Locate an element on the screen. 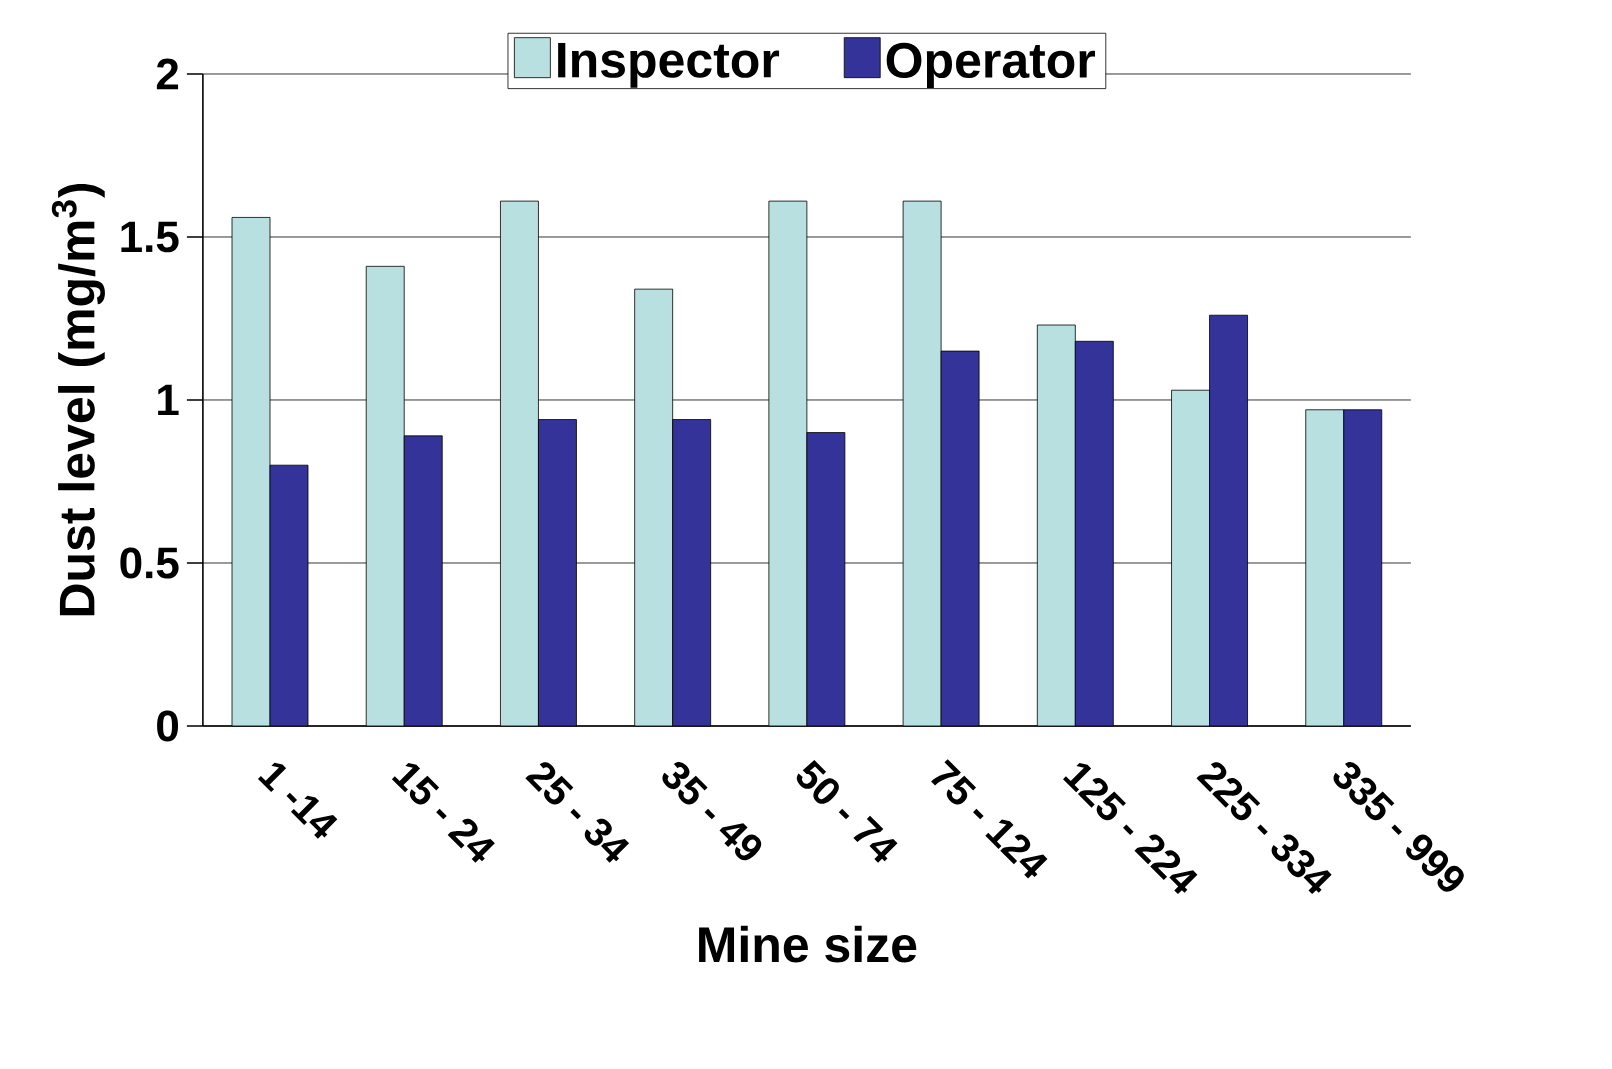  legend-label: Operator is located at coordinates (991, 65).